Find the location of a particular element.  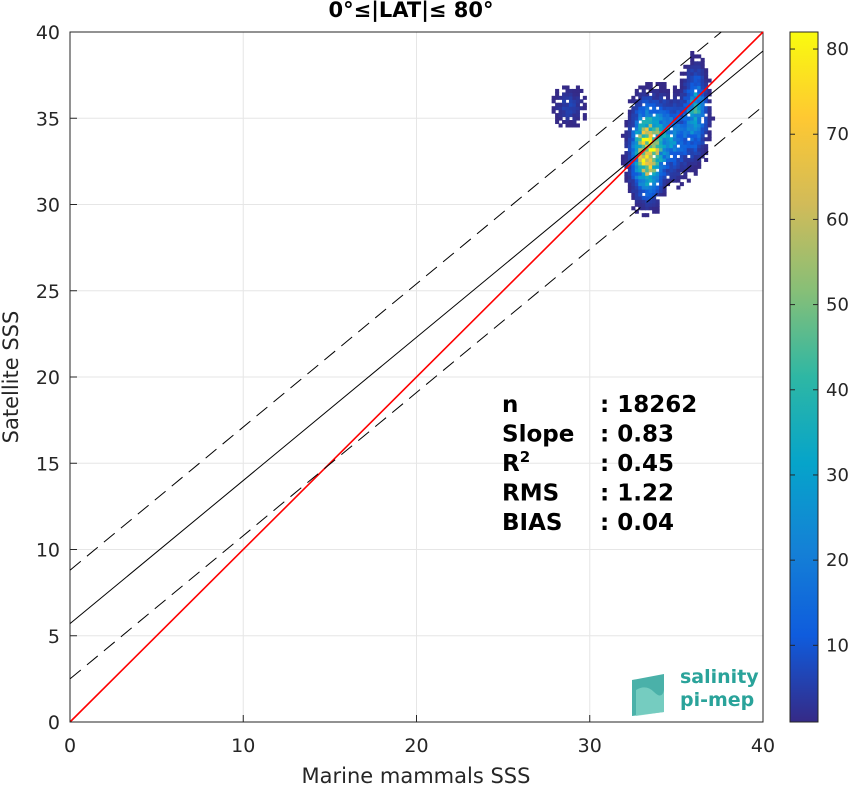

stat-value: : 18262 is located at coordinates (648, 405).